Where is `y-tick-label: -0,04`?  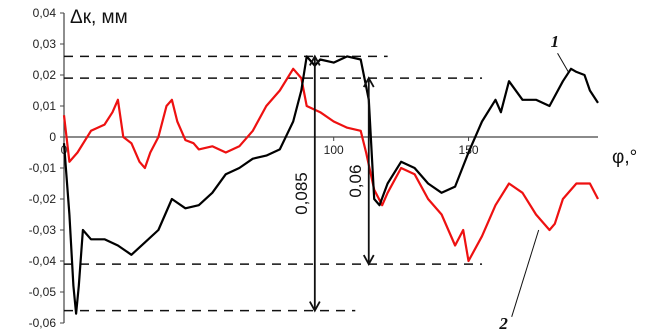 y-tick-label: -0,04 is located at coordinates (43, 261).